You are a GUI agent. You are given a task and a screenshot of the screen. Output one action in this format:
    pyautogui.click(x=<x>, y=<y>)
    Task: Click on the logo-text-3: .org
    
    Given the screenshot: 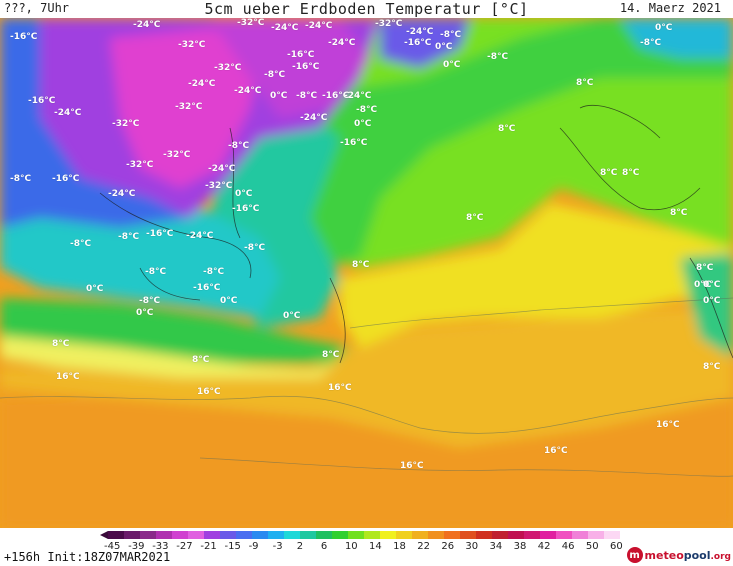 What is the action you would take?
    pyautogui.click(x=720, y=556)
    